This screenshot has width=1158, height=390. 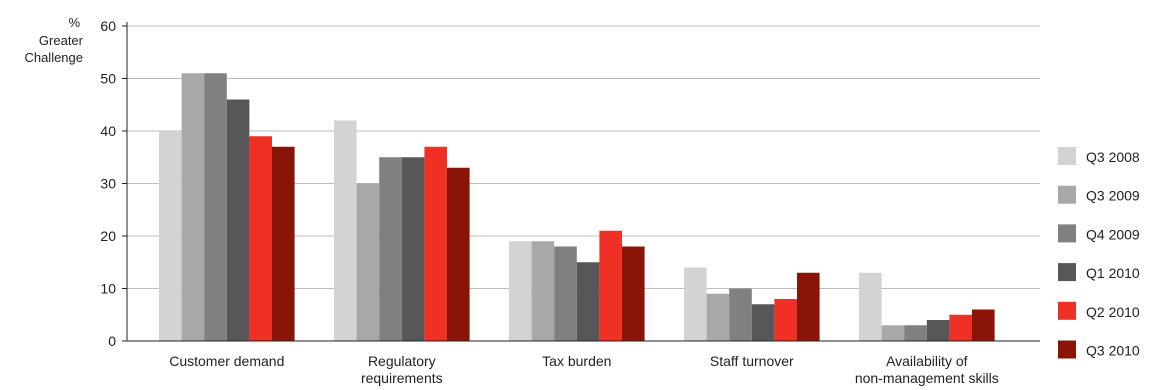 What do you see at coordinates (53, 57) in the screenshot?
I see `y-axis-label-line: Challenge` at bounding box center [53, 57].